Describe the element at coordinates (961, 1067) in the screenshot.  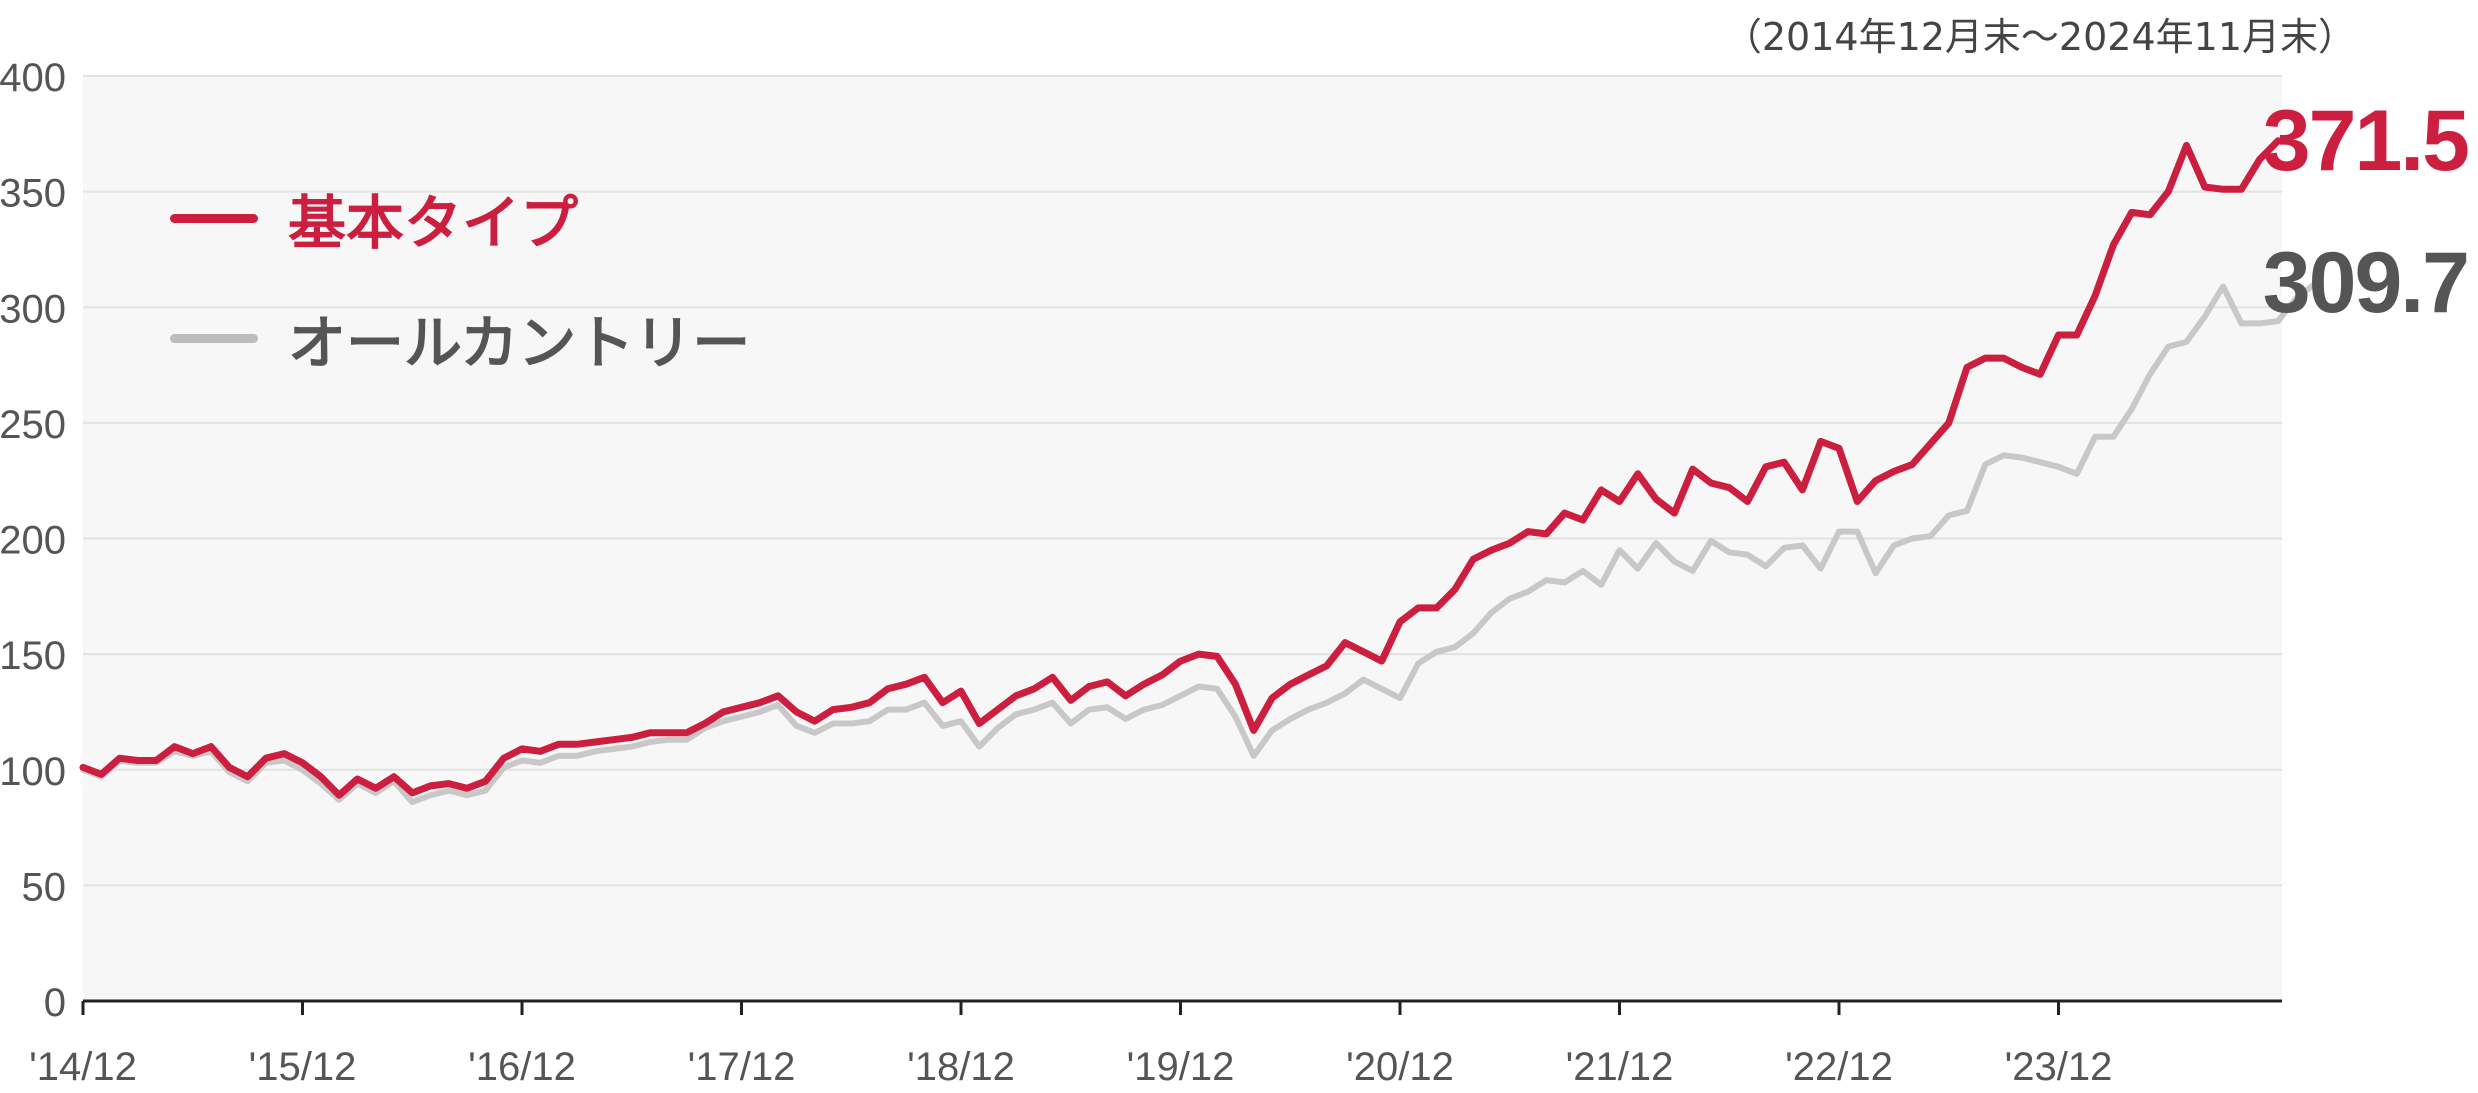
I see `x-tick-label: '18/12` at that location.